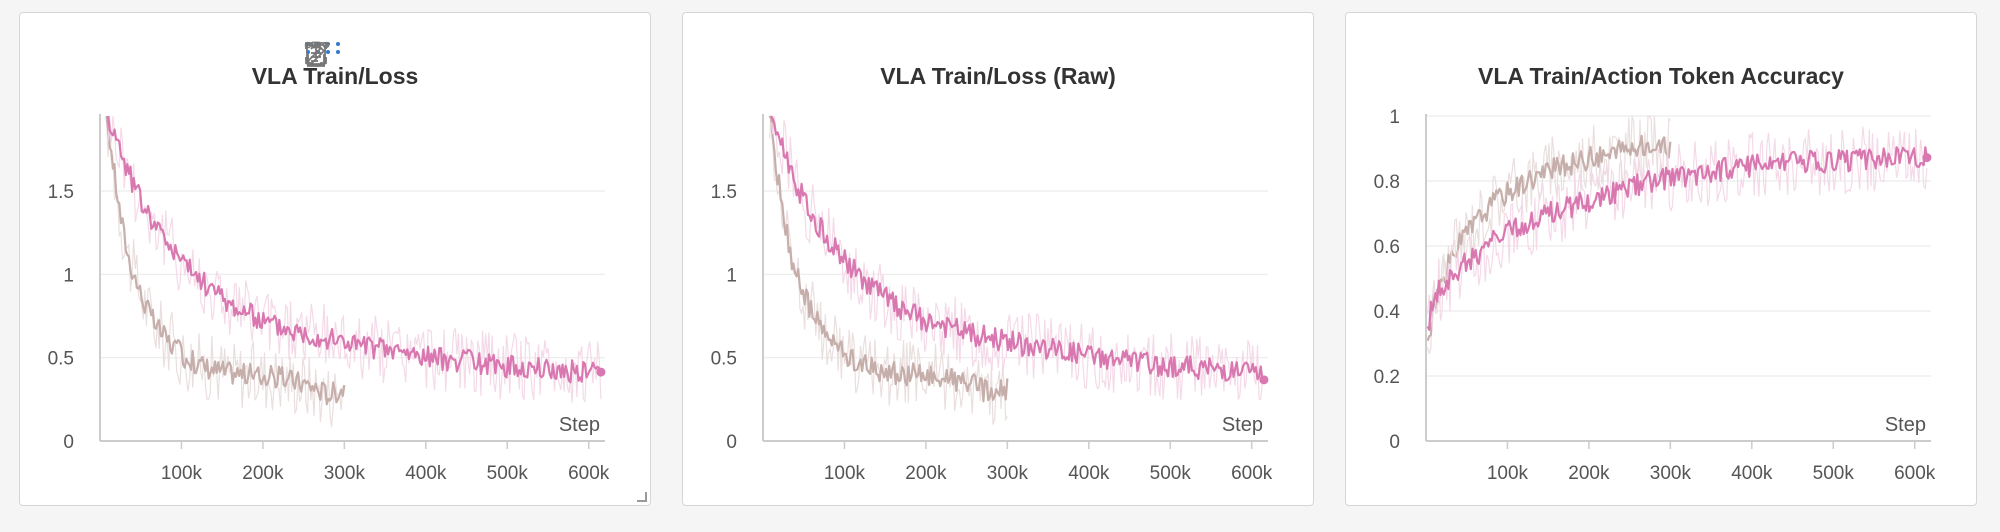 Image resolution: width=2000 pixels, height=532 pixels. What do you see at coordinates (1661, 76) in the screenshot?
I see `chart-title: VLA Train/Action Token Accuracy` at bounding box center [1661, 76].